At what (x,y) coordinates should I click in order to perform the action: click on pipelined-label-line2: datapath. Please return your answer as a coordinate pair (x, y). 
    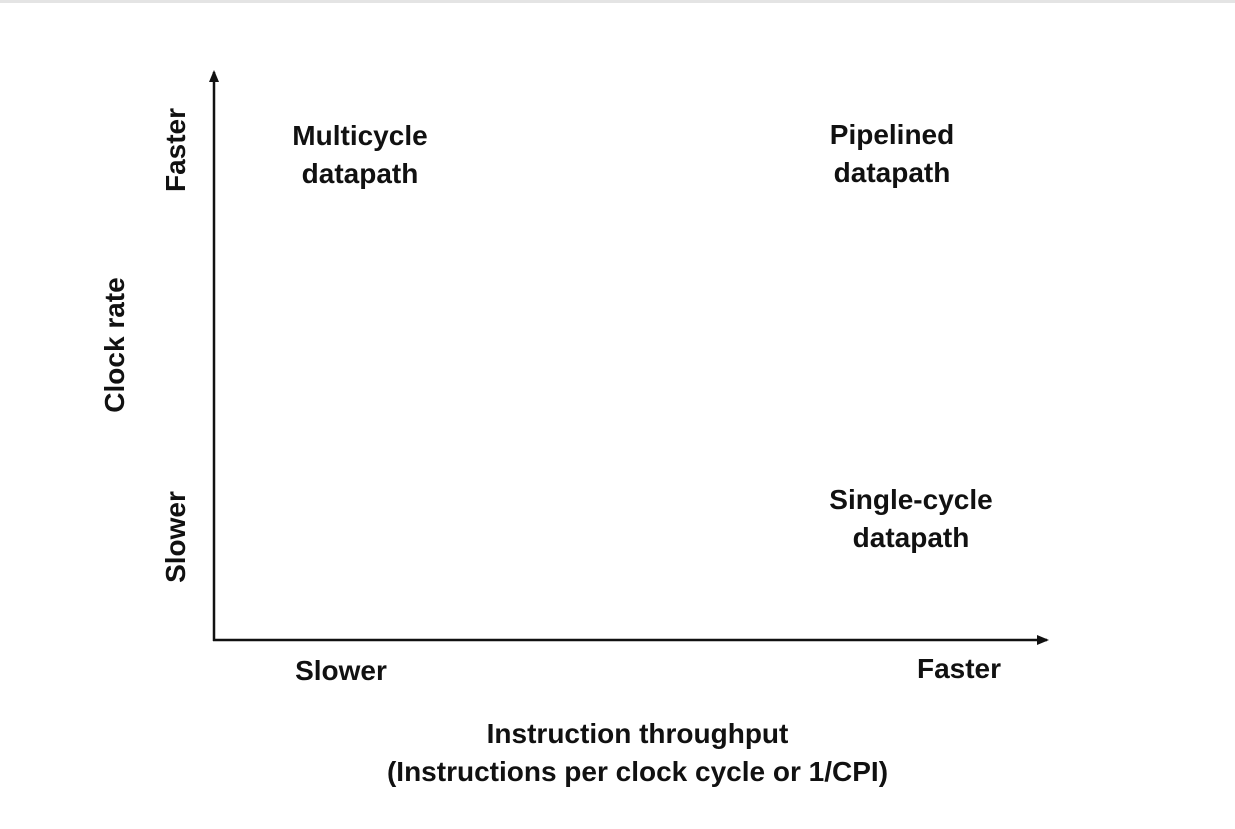
    Looking at the image, I should click on (892, 172).